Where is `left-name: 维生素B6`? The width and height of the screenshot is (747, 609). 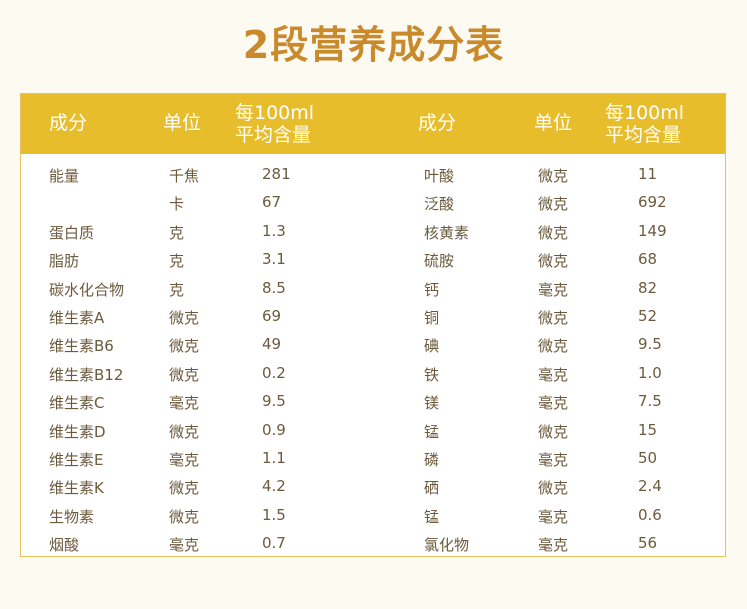
left-name: 维生素B6 is located at coordinates (81, 346).